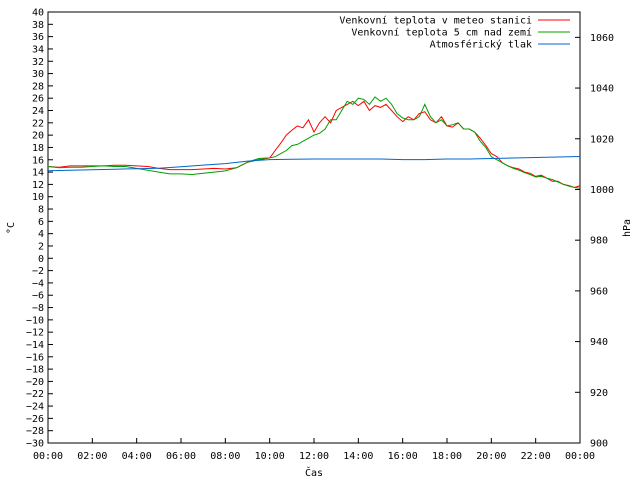 The height and width of the screenshot is (480, 640). I want to click on x-tick-label: 14:00, so click(358, 456).